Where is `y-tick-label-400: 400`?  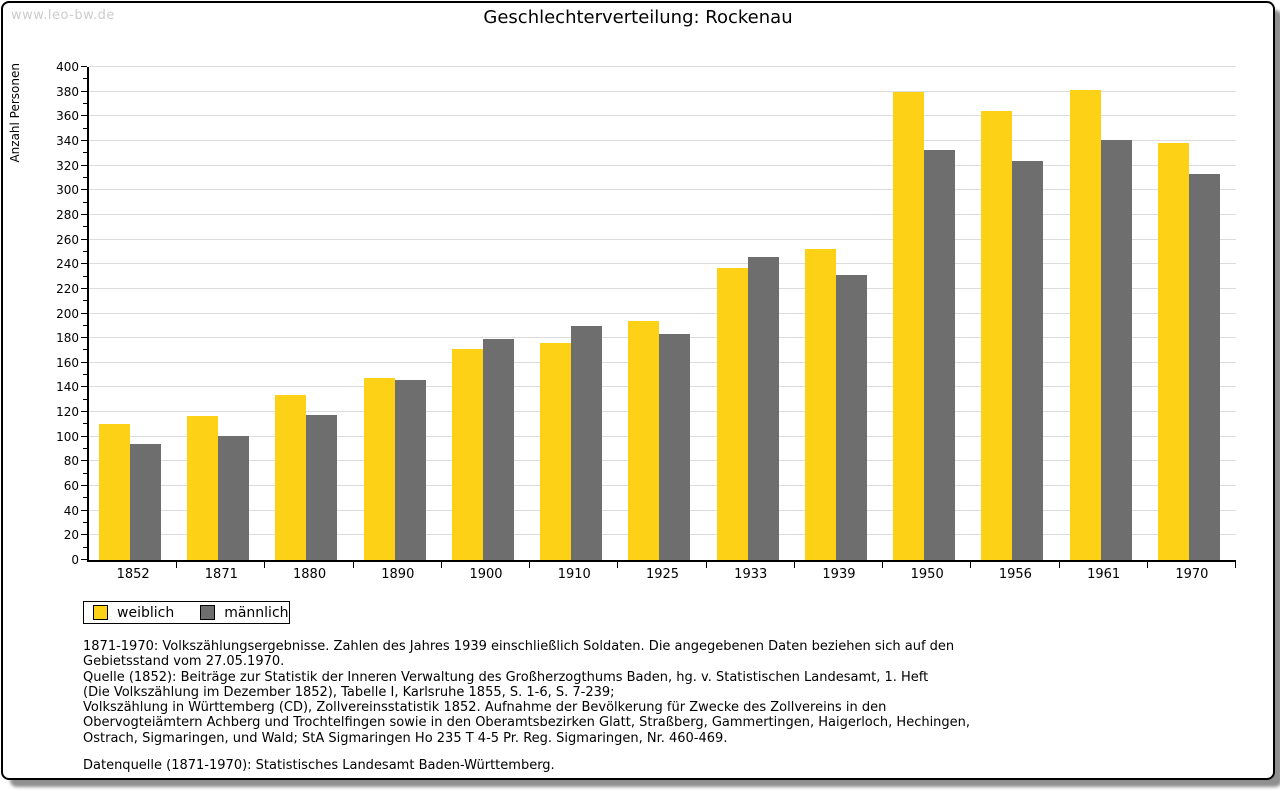 y-tick-label-400: 400 is located at coordinates (67, 67).